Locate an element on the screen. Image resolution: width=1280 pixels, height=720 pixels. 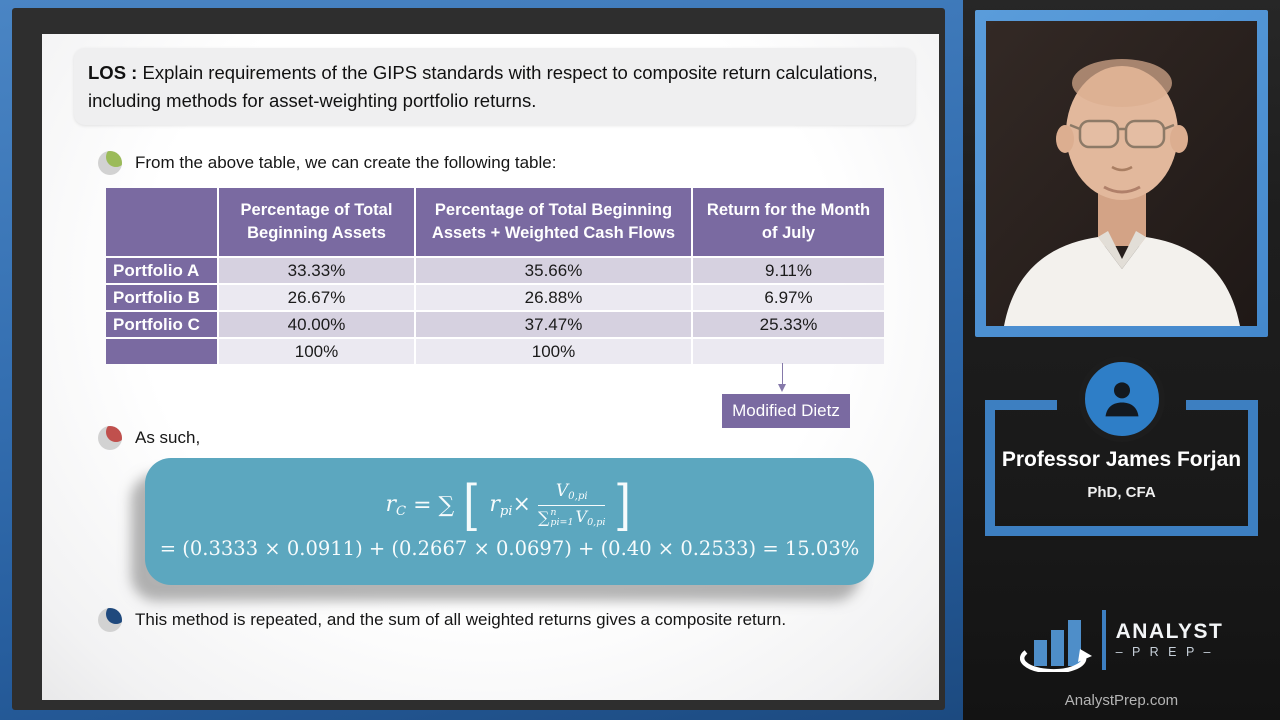
red-sphere-bullet-icon is located at coordinates (110, 438).